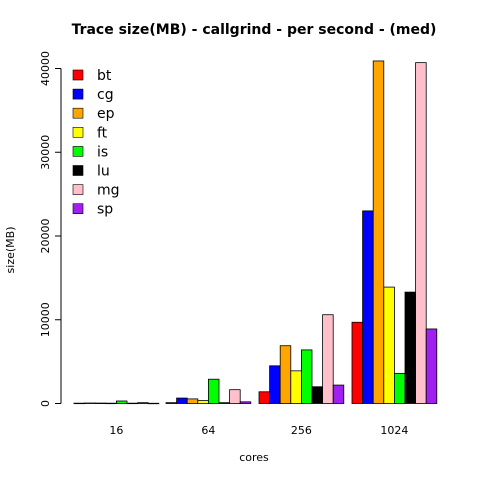 The width and height of the screenshot is (480, 480). What do you see at coordinates (106, 114) in the screenshot?
I see `legend-label-ep: ep` at bounding box center [106, 114].